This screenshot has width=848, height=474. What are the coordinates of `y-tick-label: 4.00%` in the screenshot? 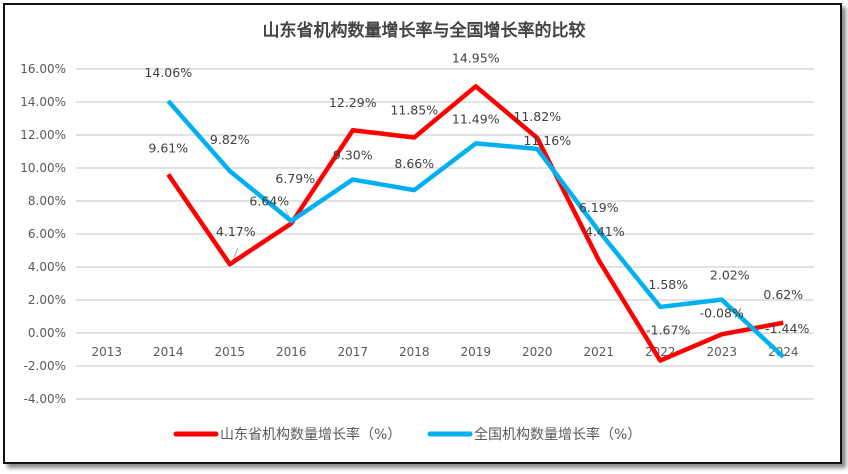 It's located at (47, 267).